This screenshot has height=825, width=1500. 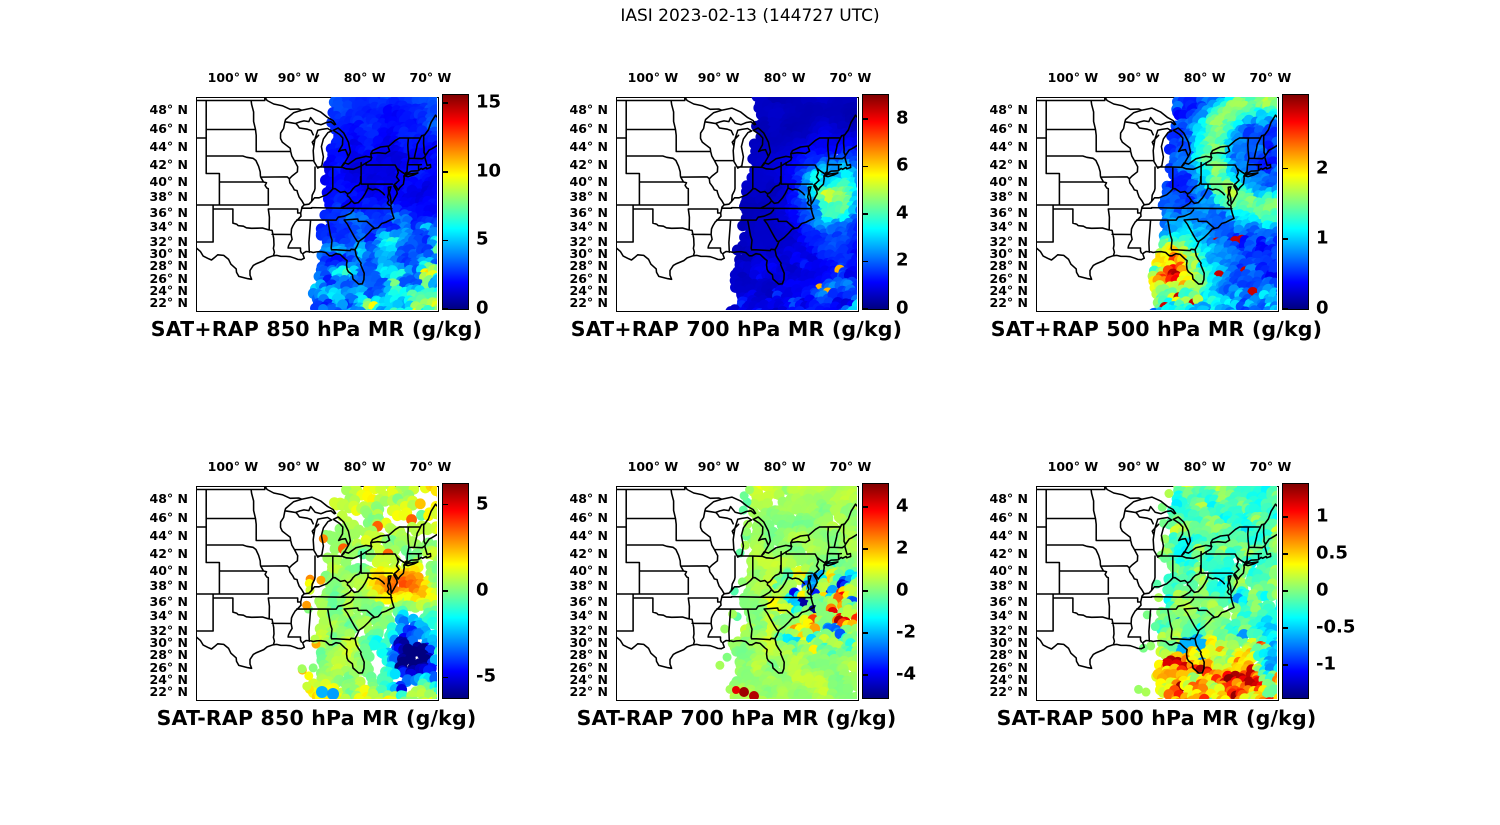 What do you see at coordinates (750, 16) in the screenshot?
I see `figure-title: IASI 2023-02-13 (144727 UTC)` at bounding box center [750, 16].